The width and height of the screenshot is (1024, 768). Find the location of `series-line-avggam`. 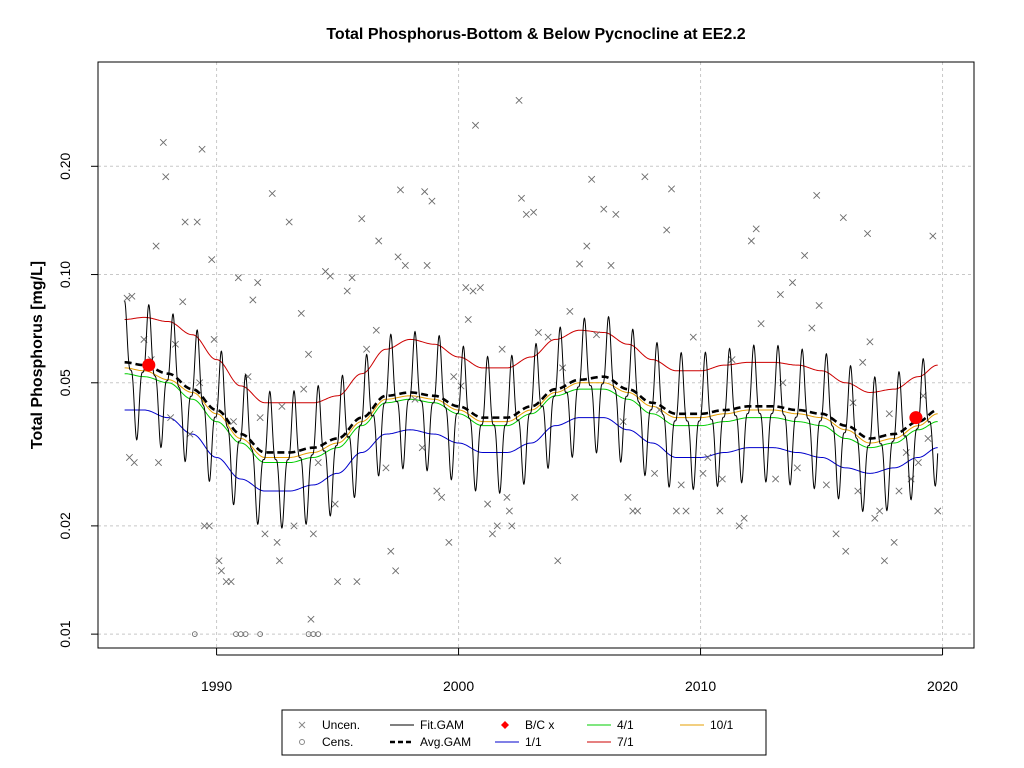

series-line-avggam is located at coordinates (531, 407).